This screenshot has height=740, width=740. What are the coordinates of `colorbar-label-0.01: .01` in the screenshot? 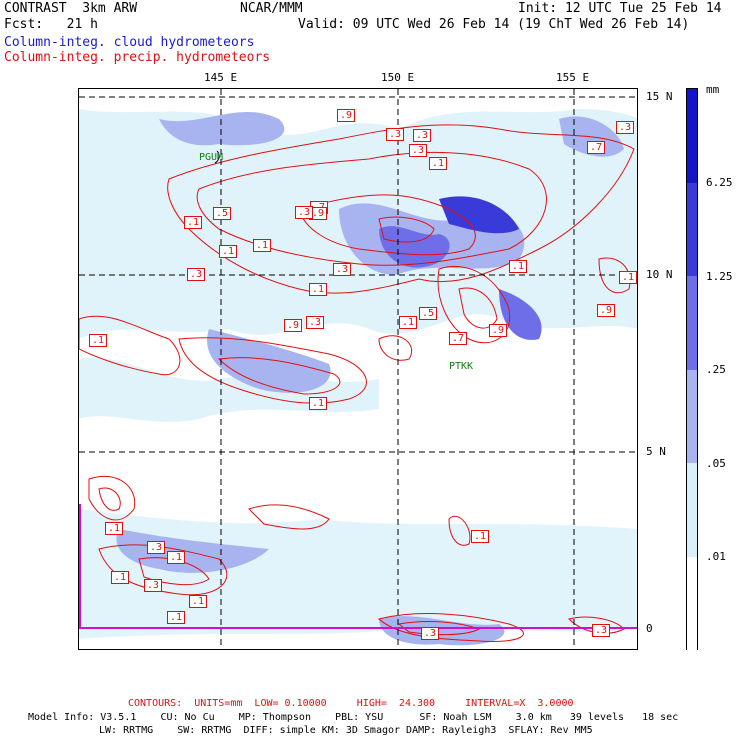 It's located at (716, 556).